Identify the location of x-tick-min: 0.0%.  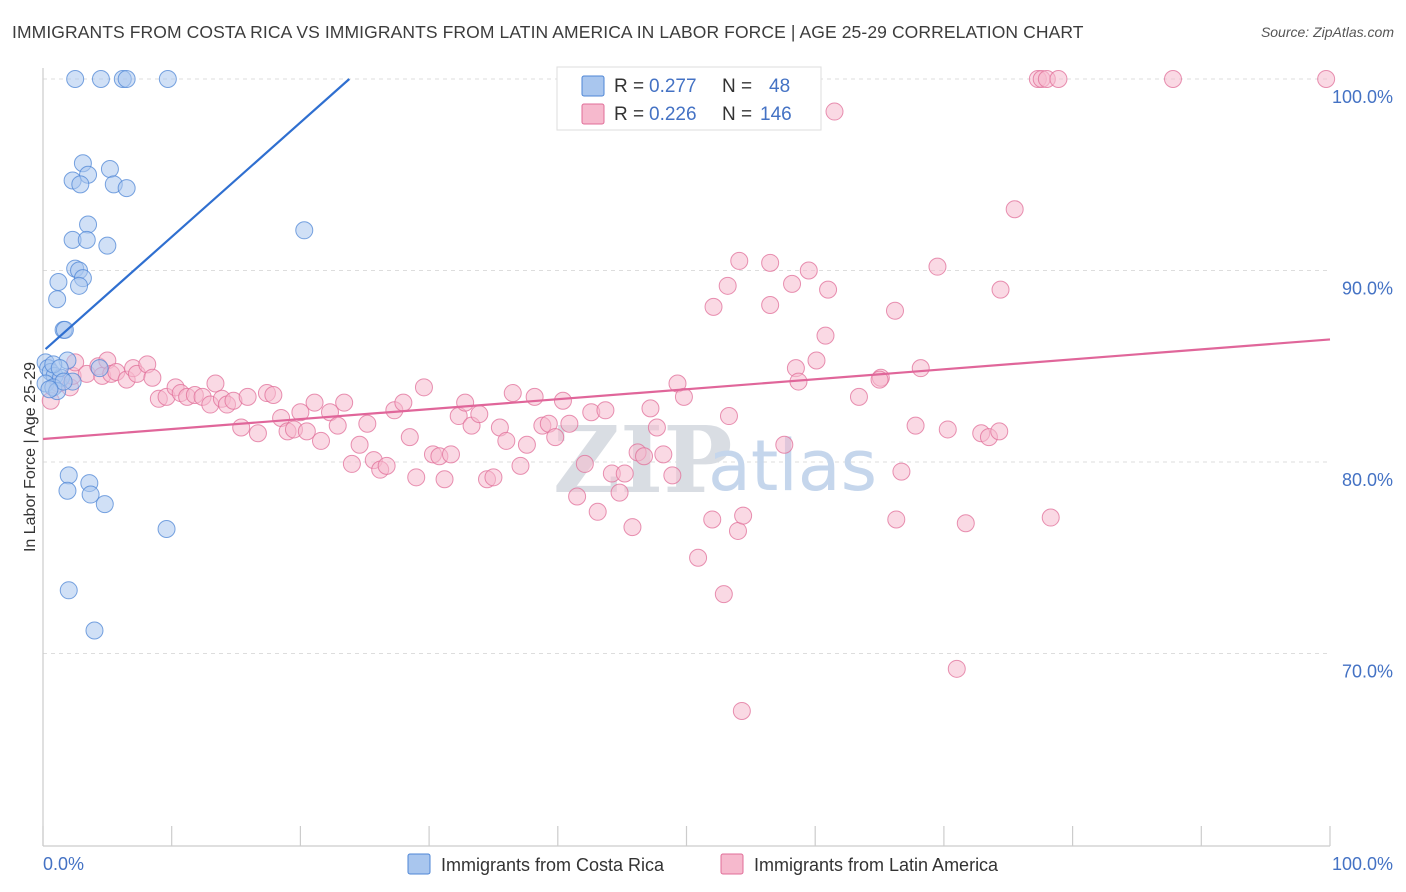
(63, 864).